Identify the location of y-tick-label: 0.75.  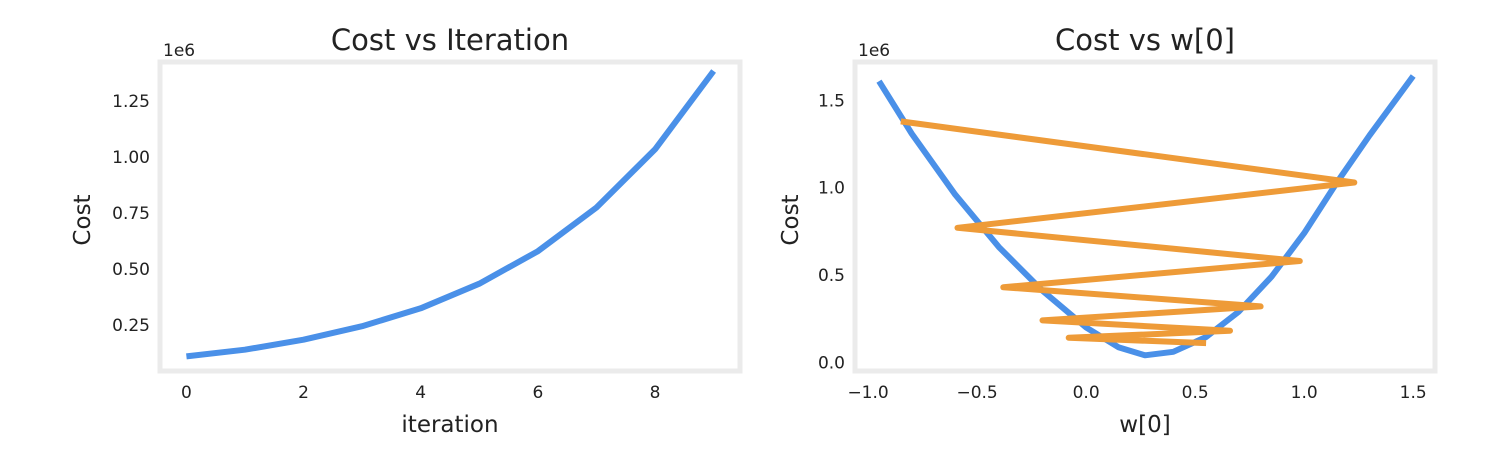
(131, 214).